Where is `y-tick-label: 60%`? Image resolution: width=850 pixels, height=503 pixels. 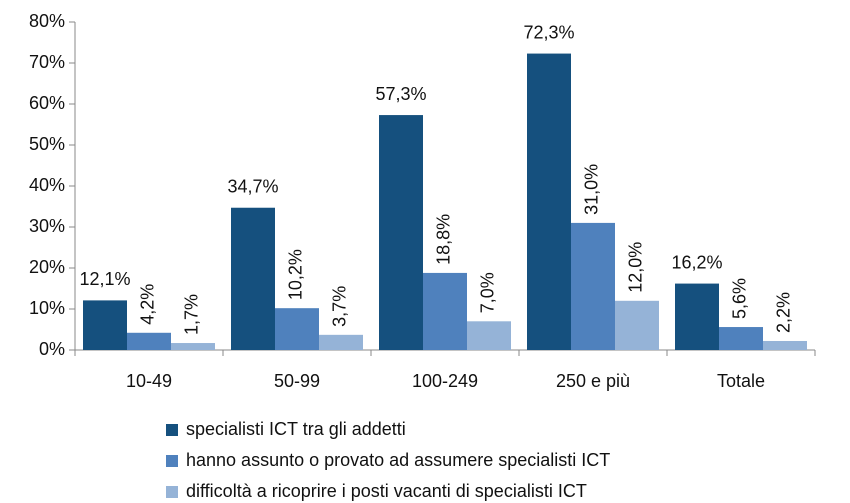
y-tick-label: 60% is located at coordinates (47, 103).